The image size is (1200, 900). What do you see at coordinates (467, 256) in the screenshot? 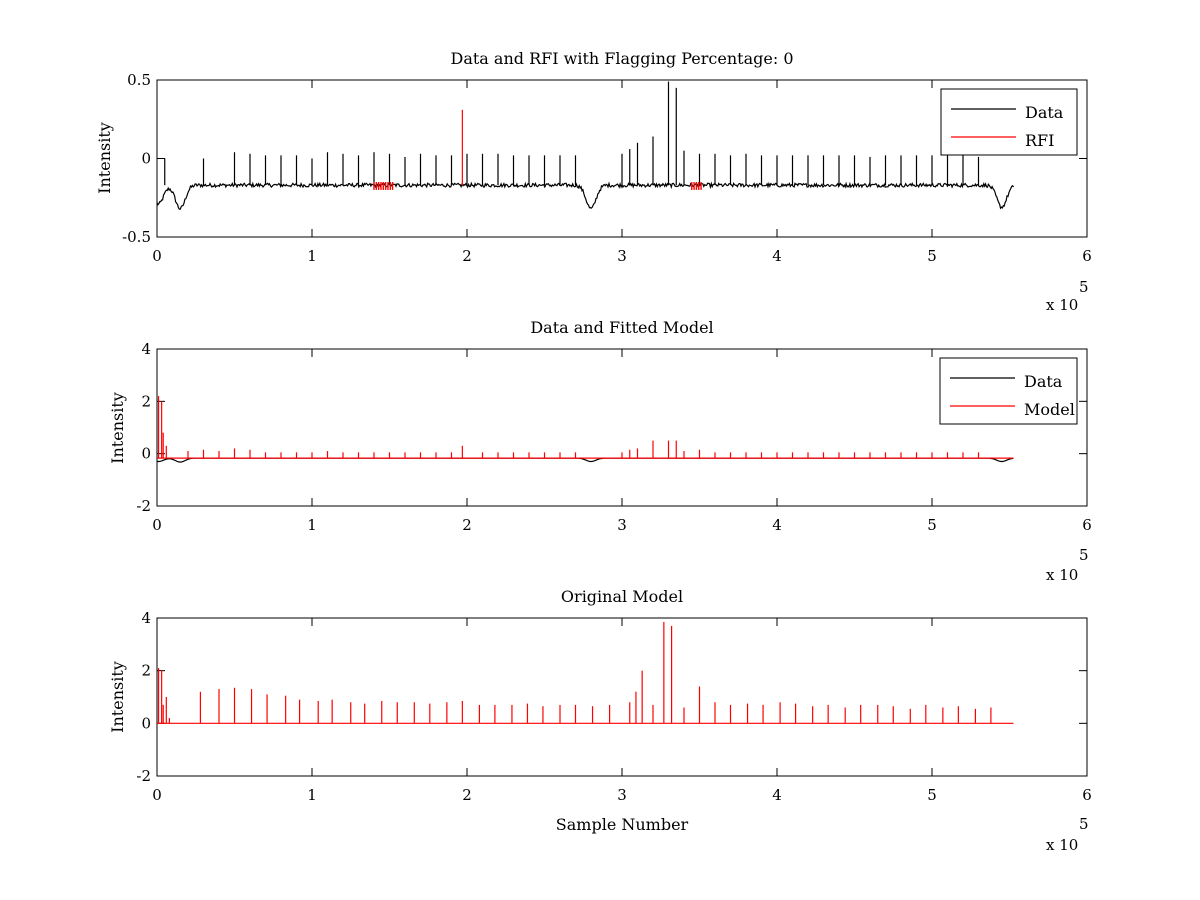
I see `panel-1-xtick-label: 2` at bounding box center [467, 256].